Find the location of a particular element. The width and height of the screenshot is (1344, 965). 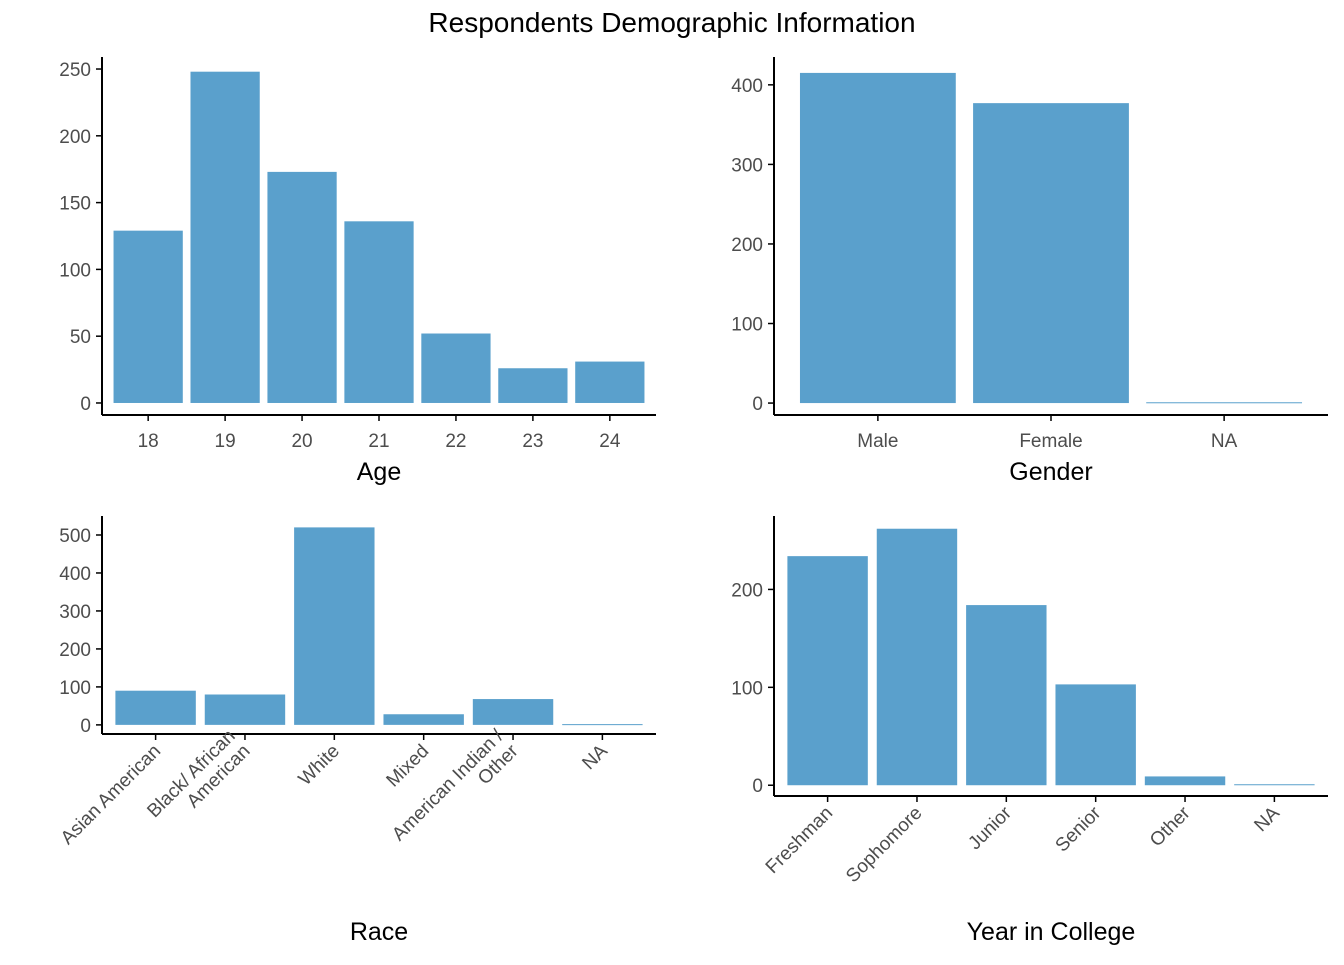

x-tick-label: Sophomore is located at coordinates (884, 845).